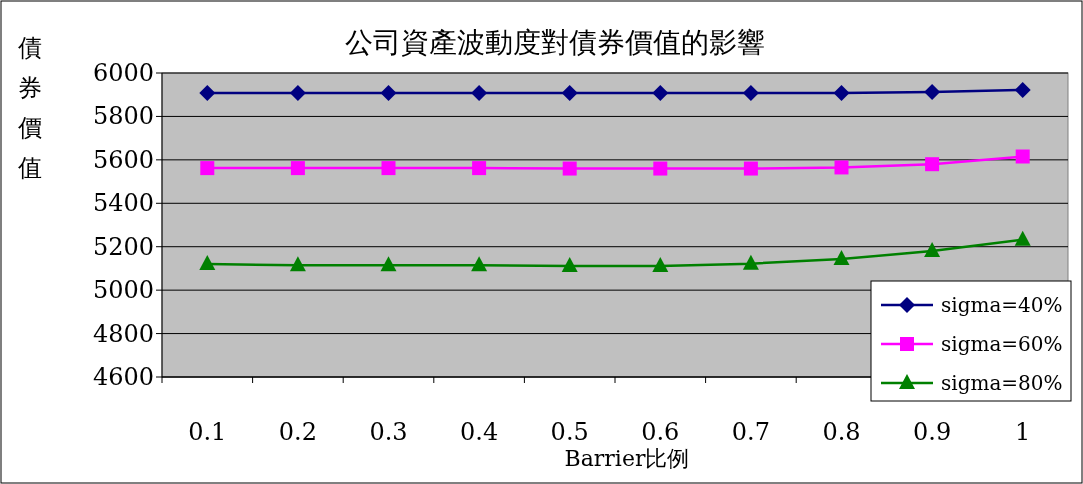 The width and height of the screenshot is (1083, 484). Describe the element at coordinates (1002, 305) in the screenshot. I see `legend-label: sigma=40%` at that location.